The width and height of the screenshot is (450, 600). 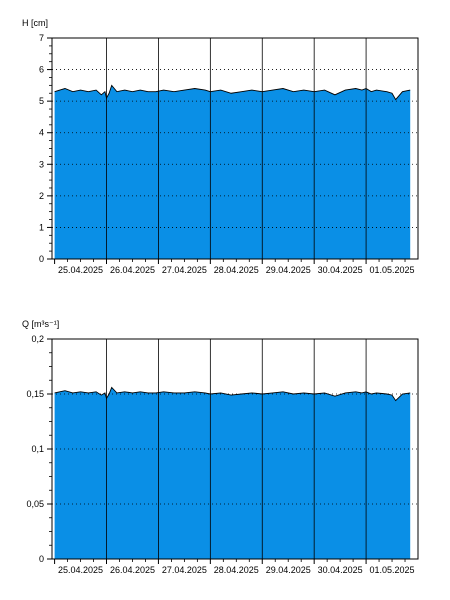 I want to click on y-tick-label: 4, so click(x=41, y=133).